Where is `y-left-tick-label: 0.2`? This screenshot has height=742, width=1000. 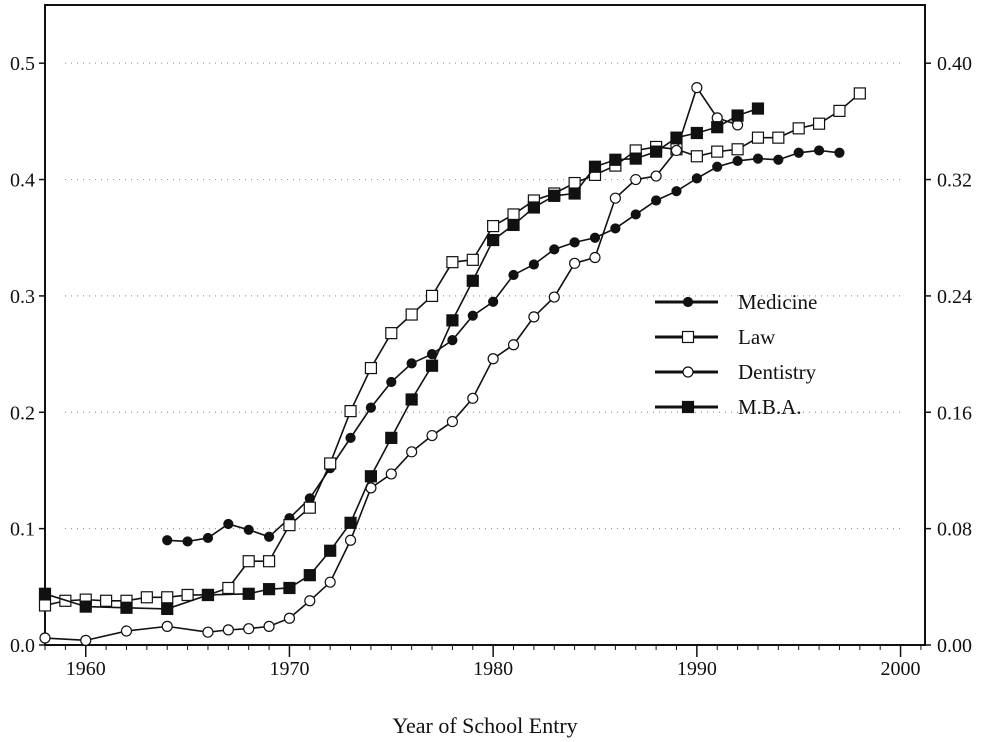 y-left-tick-label: 0.2 is located at coordinates (22, 413).